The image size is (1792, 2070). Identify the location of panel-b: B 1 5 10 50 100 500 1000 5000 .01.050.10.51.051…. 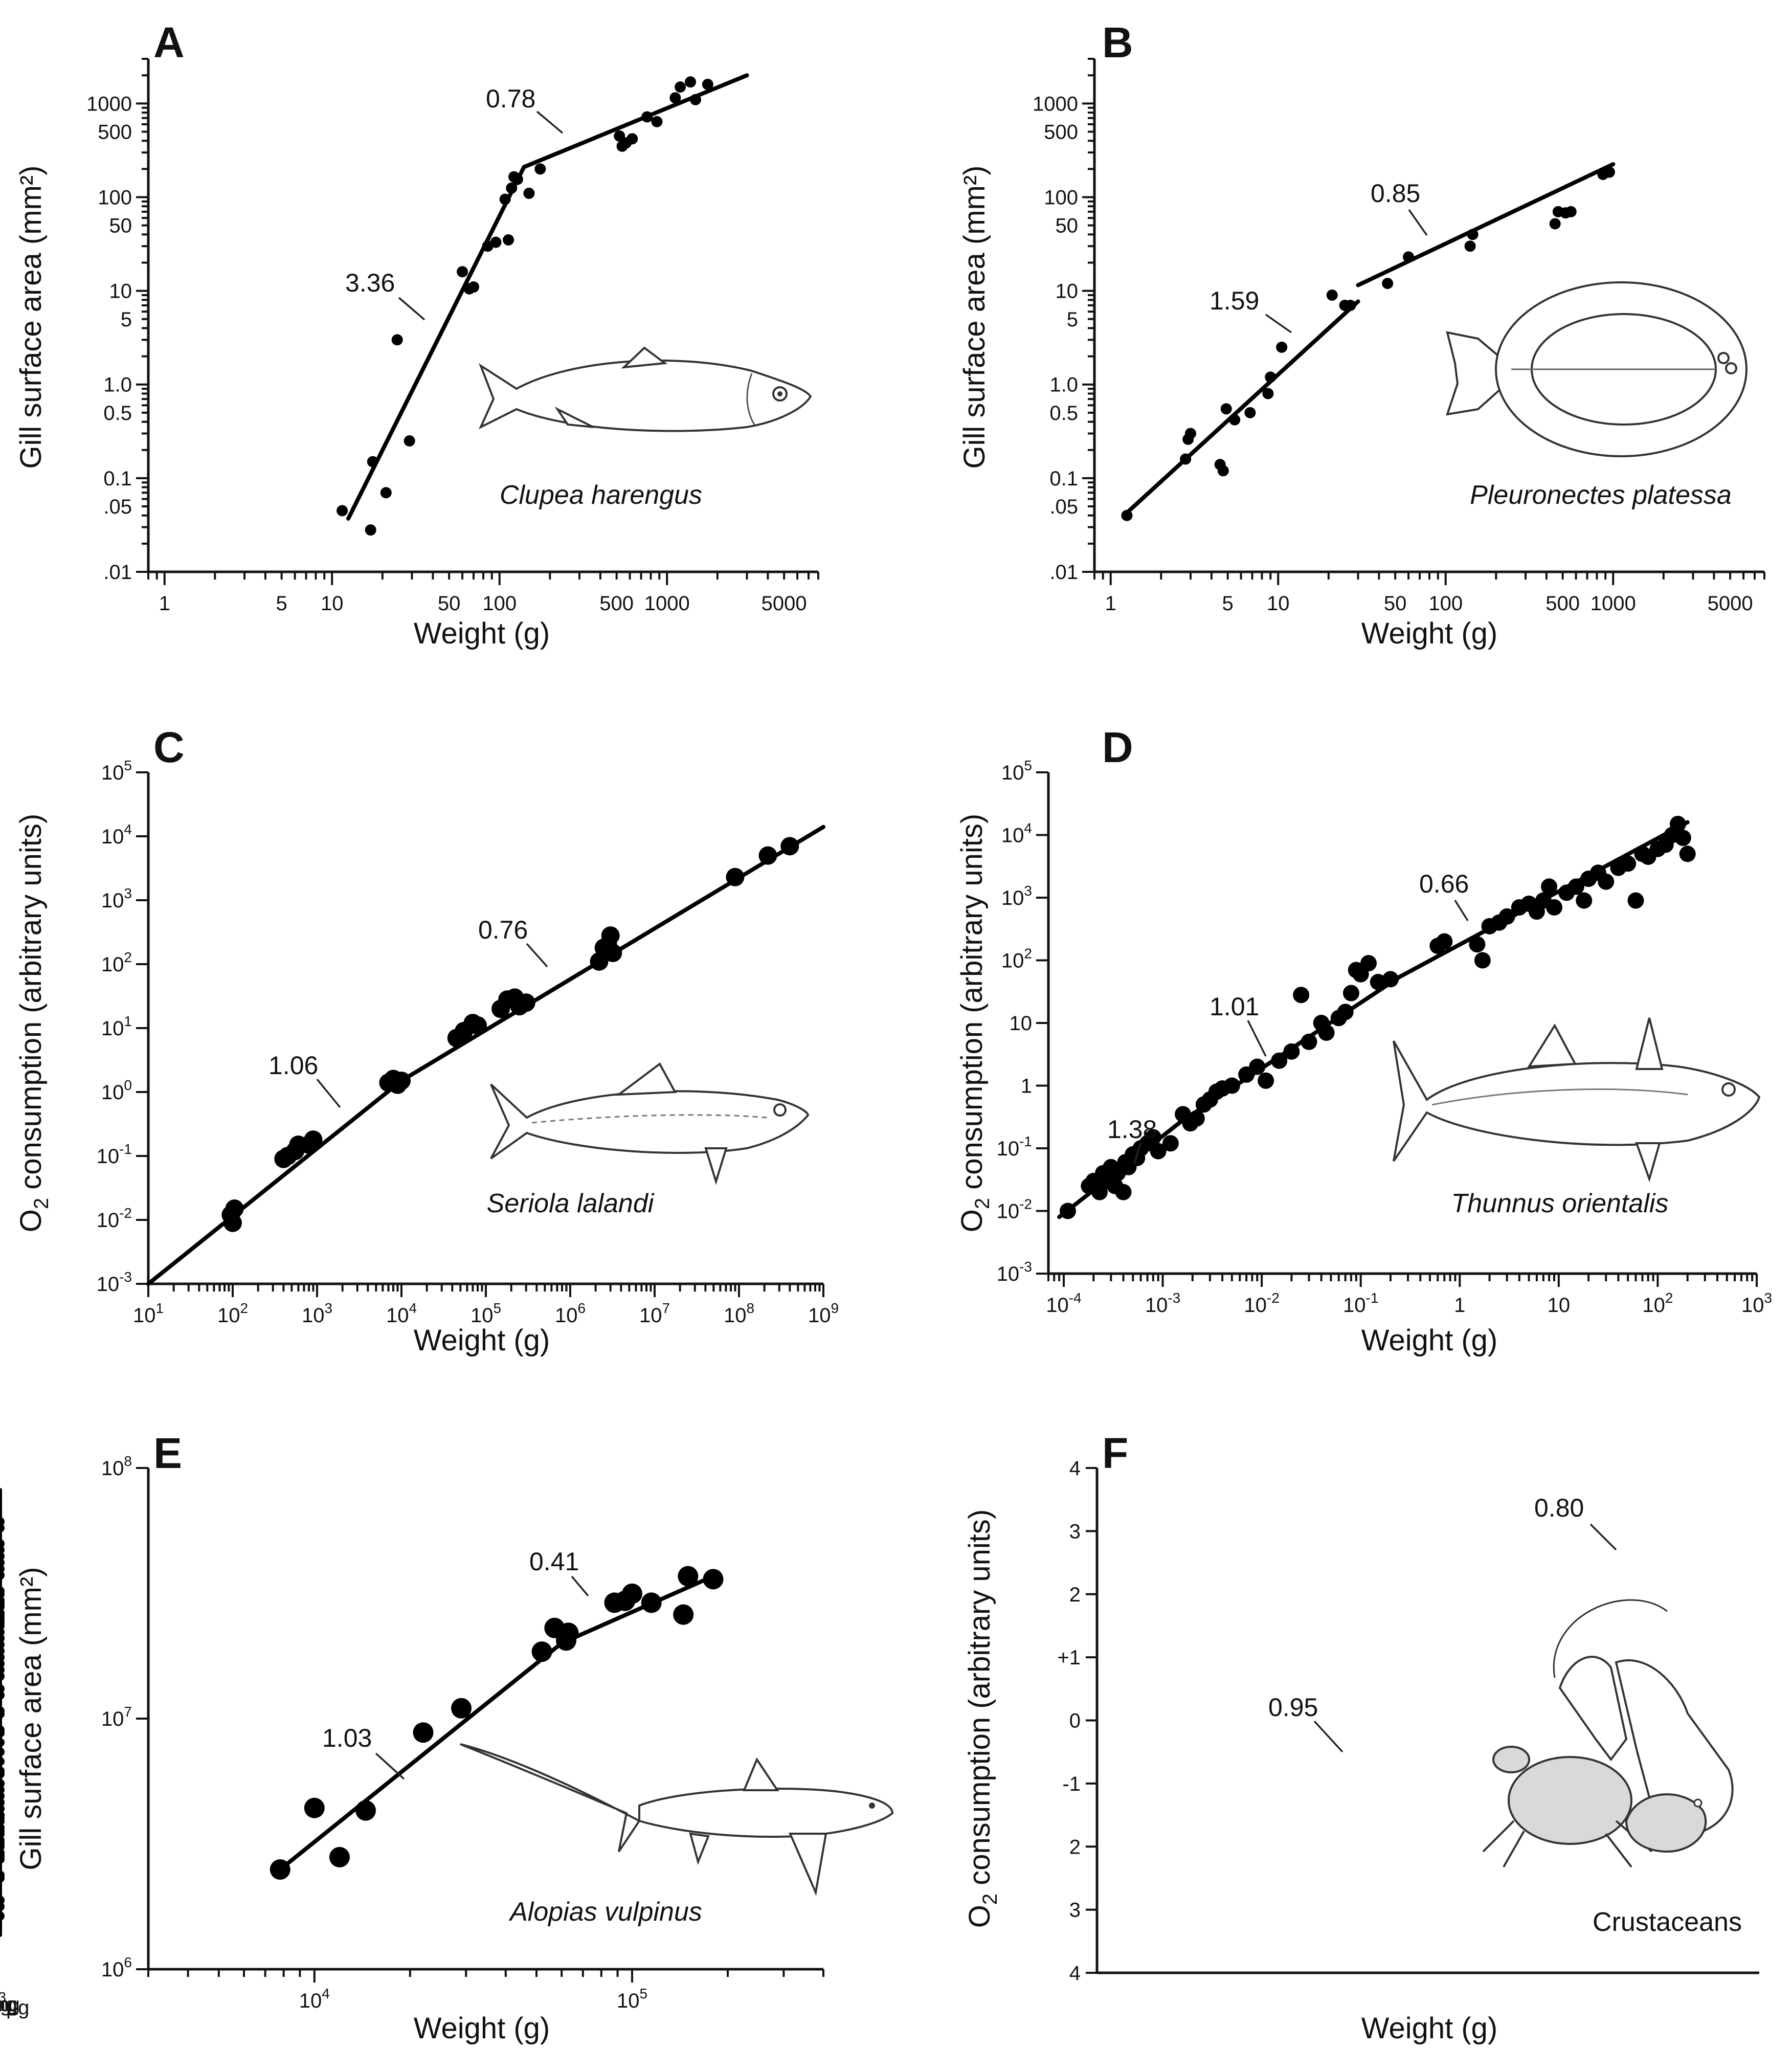
(1361, 334).